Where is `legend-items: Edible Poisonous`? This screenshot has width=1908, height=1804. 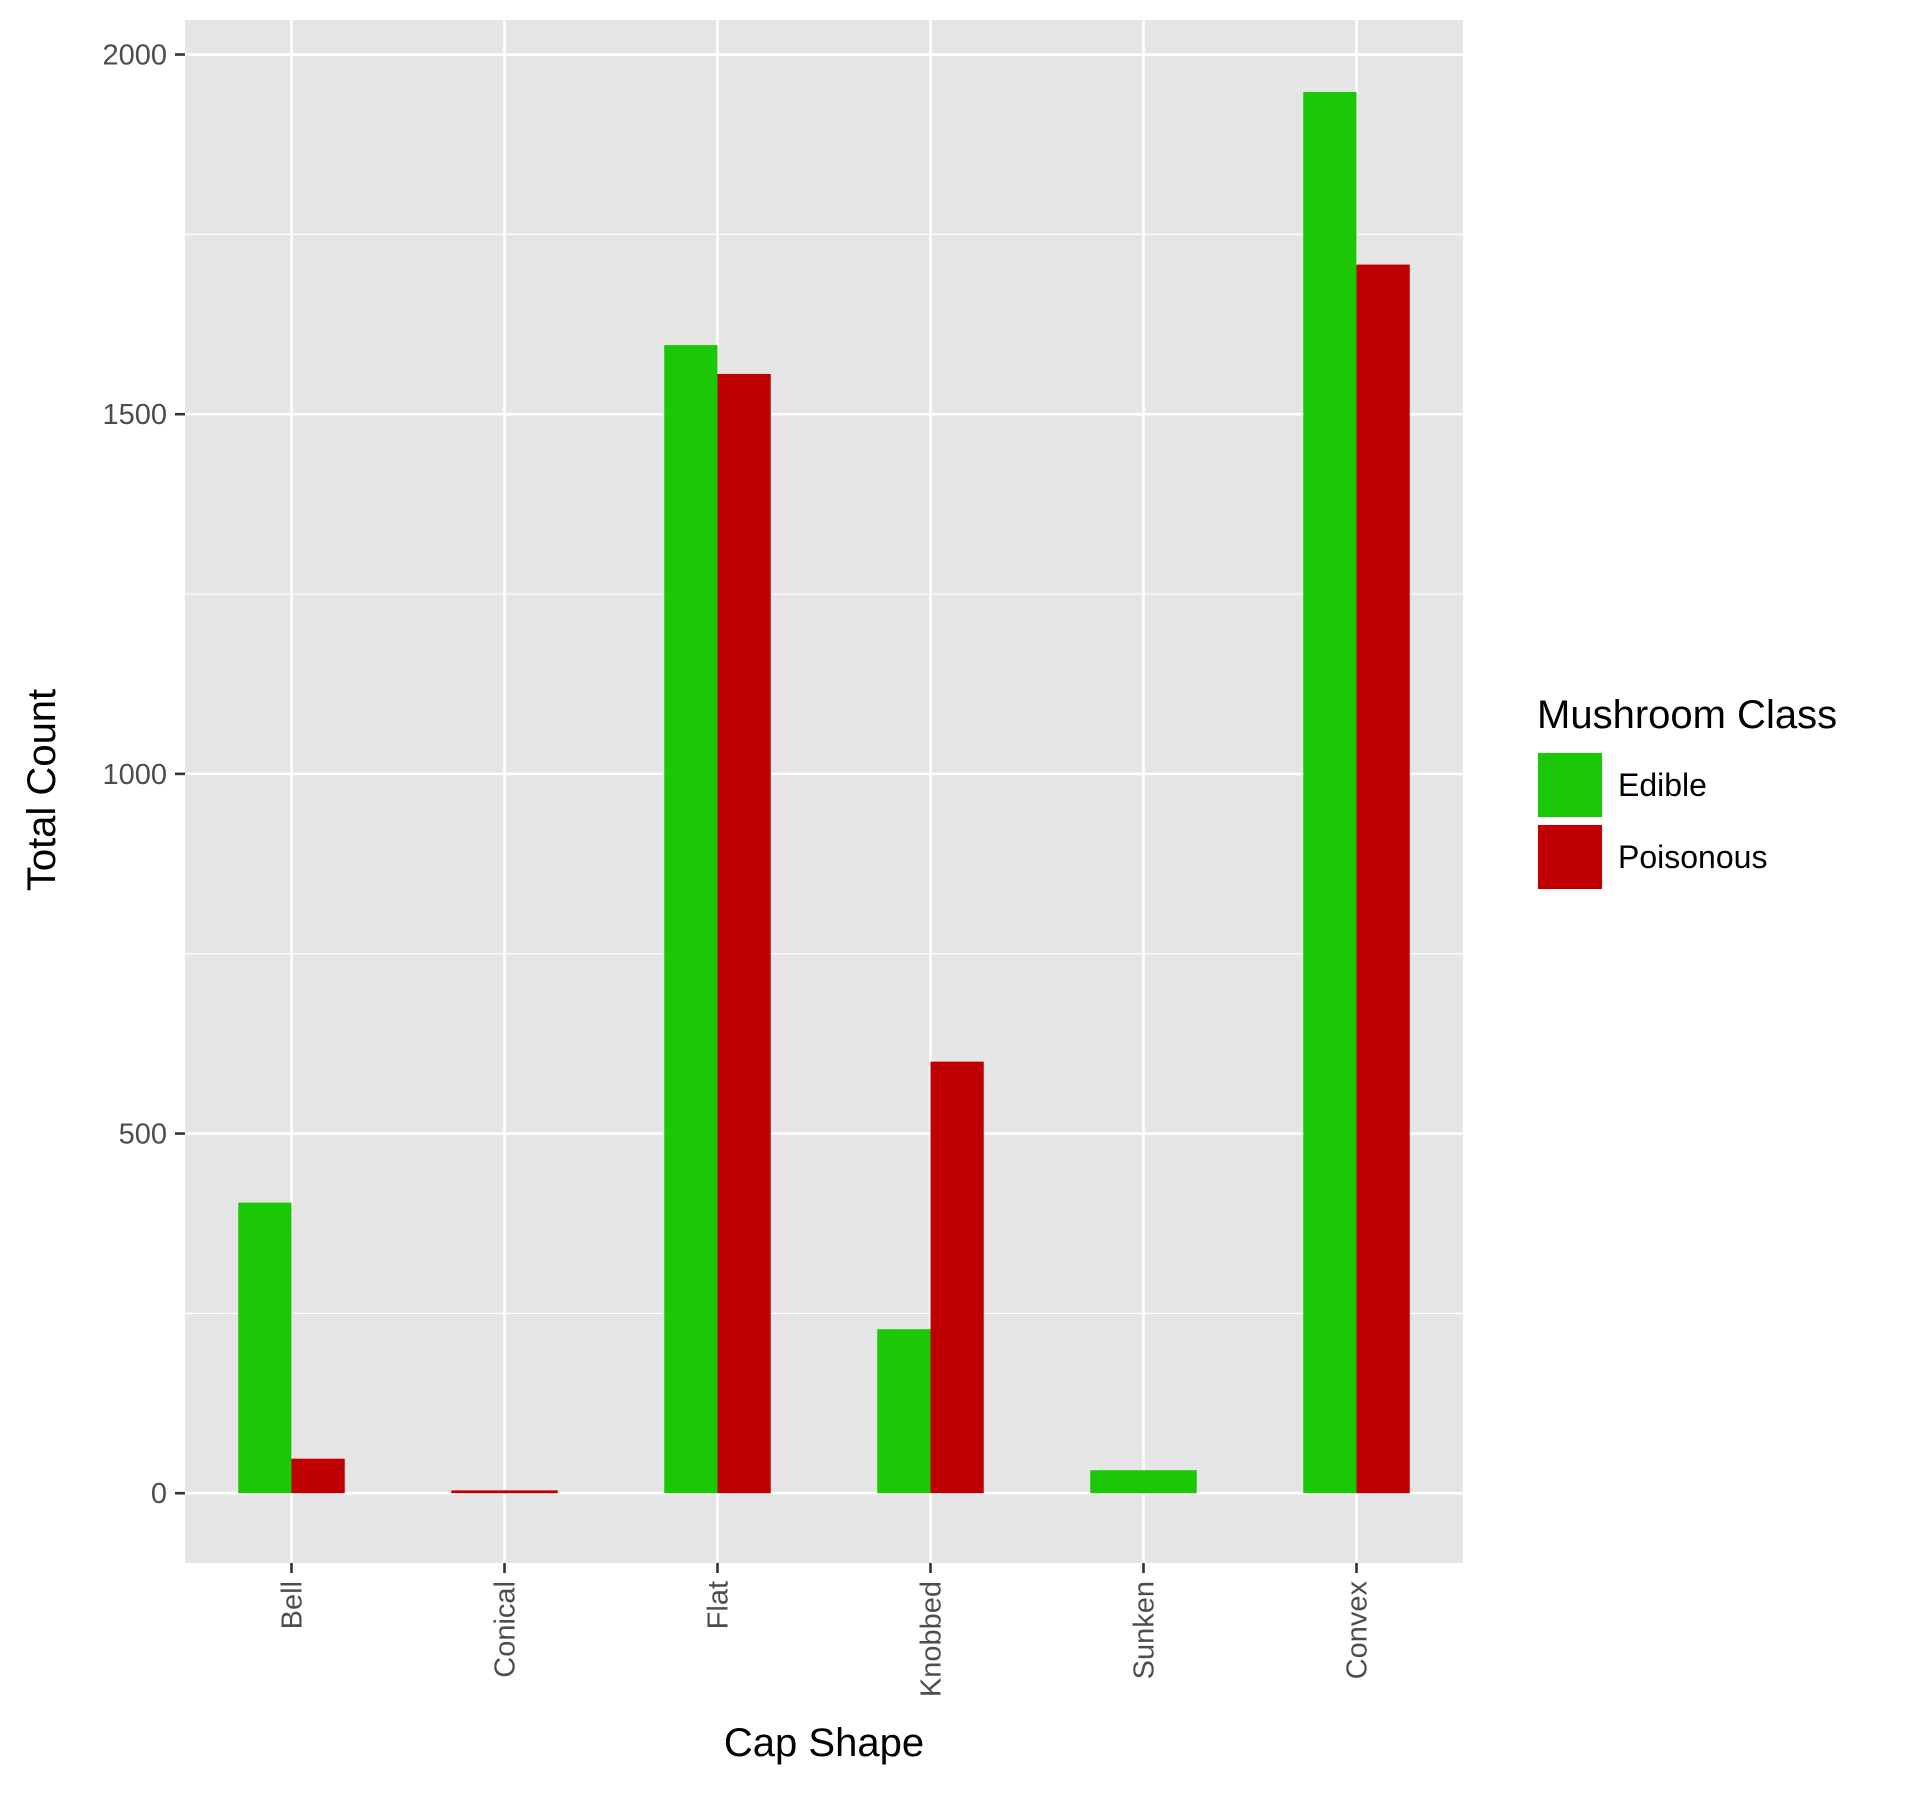
legend-items: Edible Poisonous is located at coordinates (1652, 821).